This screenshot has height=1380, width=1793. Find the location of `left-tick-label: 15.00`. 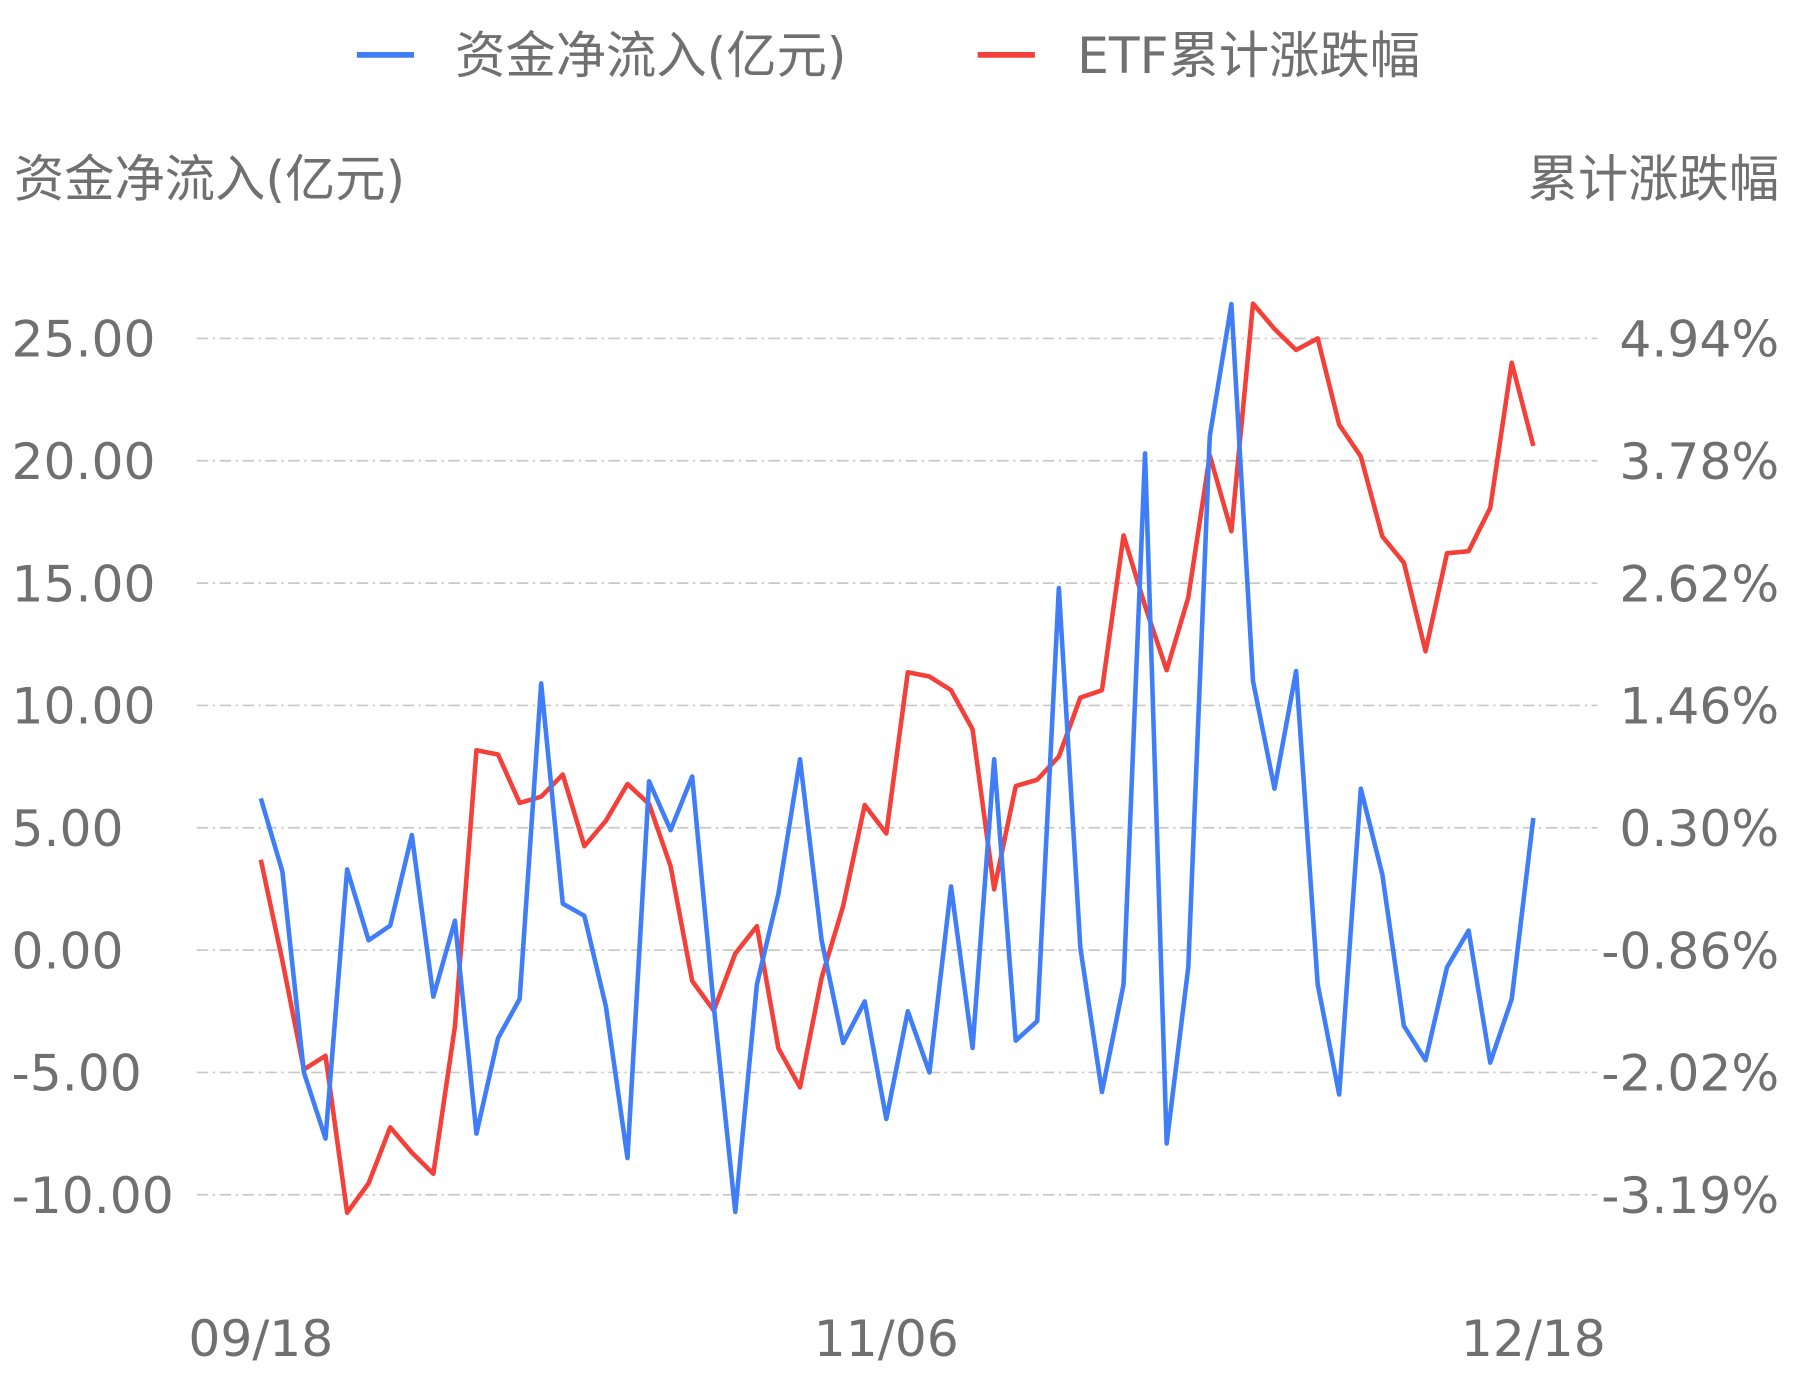

left-tick-label: 15.00 is located at coordinates (84, 583).